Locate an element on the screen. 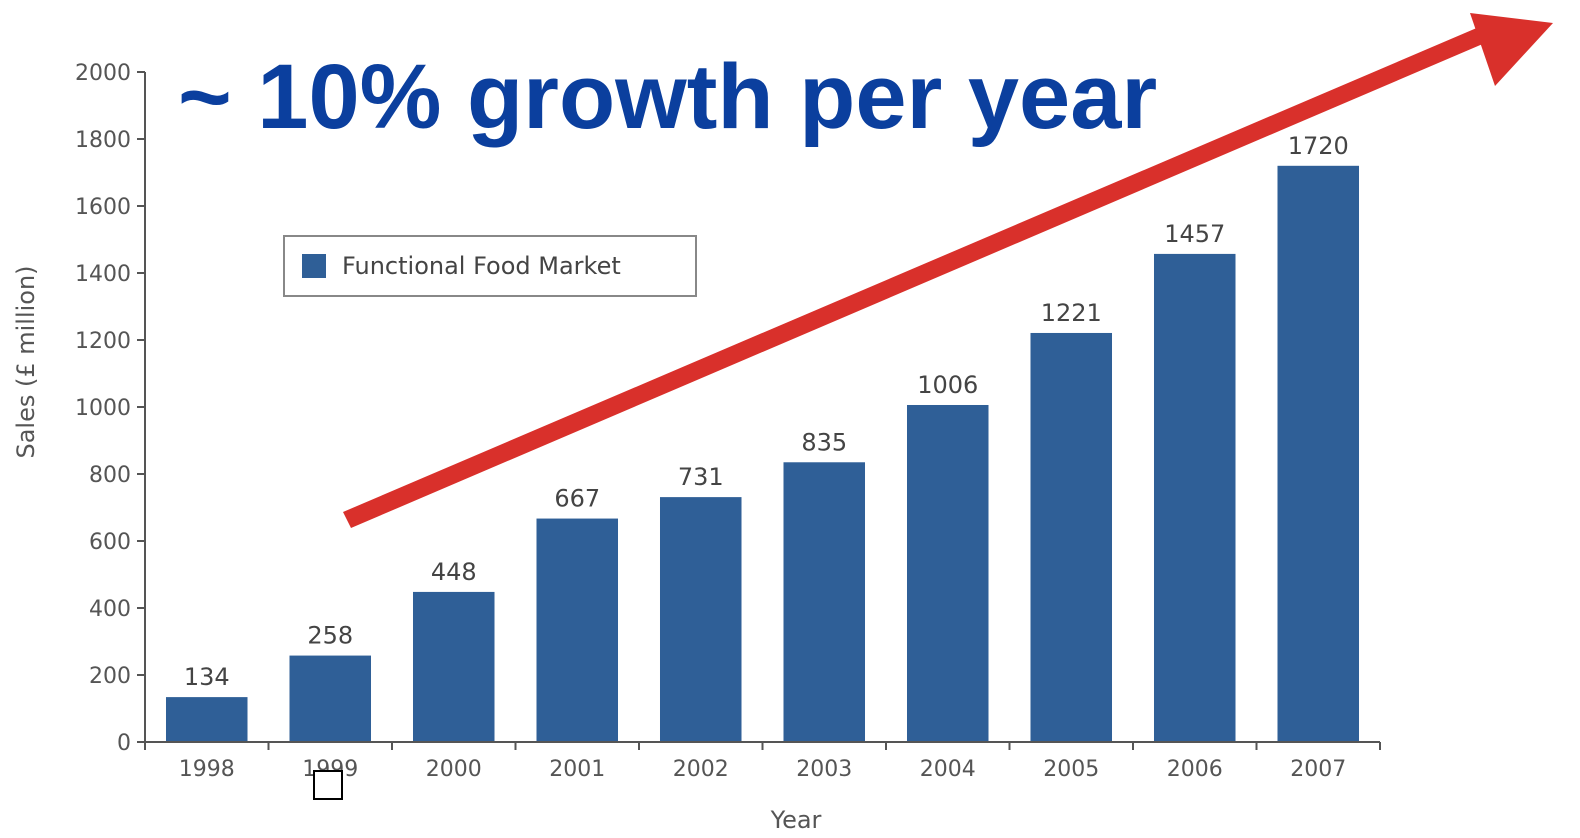 The height and width of the screenshot is (838, 1580). x-tick-label-2003: 2003 is located at coordinates (824, 769).